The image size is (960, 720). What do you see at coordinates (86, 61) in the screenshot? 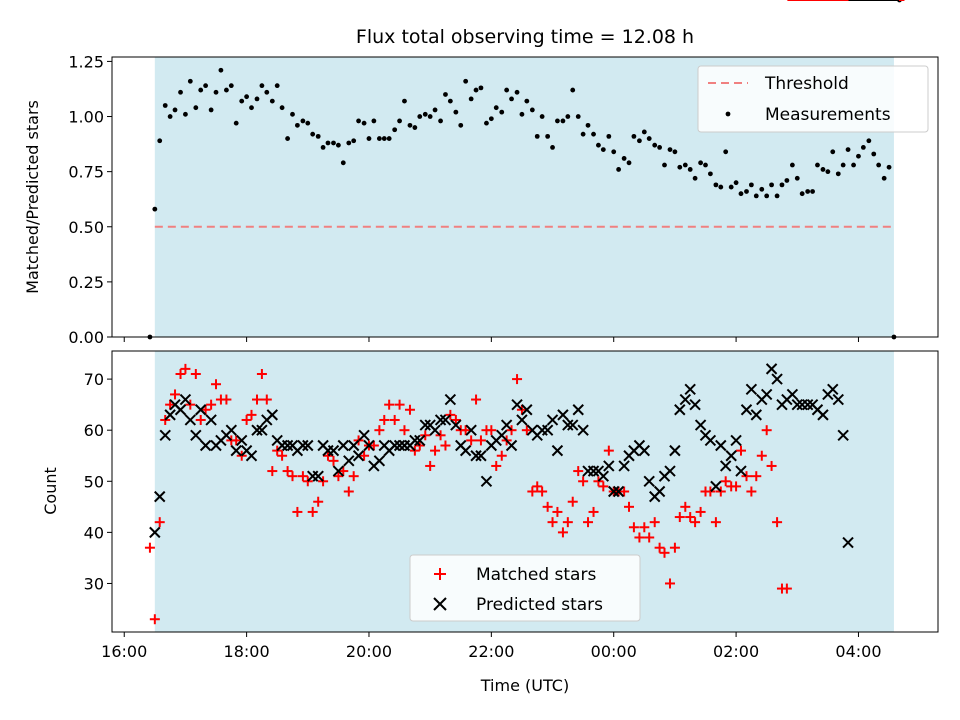
I see `y-tick-label: 1.25` at bounding box center [86, 61].